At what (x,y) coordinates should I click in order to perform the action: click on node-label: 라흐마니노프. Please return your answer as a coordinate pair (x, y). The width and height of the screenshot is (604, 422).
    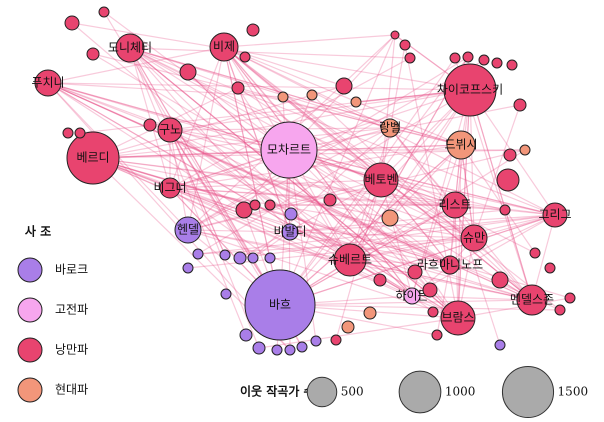
    Looking at the image, I should click on (450, 265).